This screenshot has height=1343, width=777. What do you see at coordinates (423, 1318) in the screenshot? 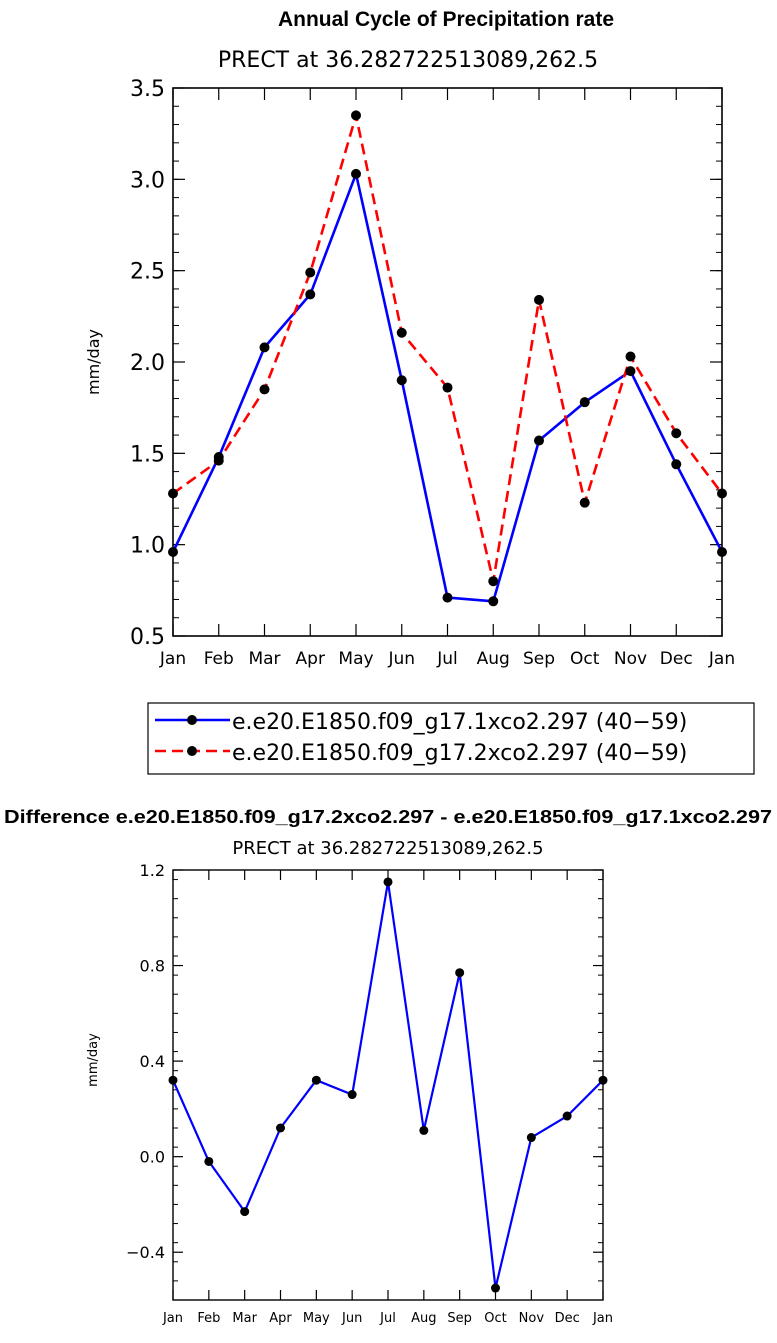
I see `chart2-xtick-label: Aug` at bounding box center [423, 1318].